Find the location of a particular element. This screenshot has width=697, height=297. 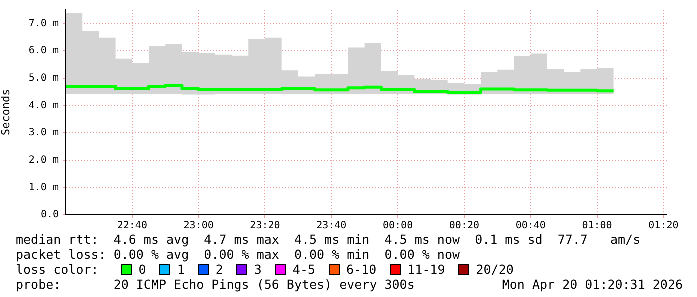

x-tick-label: 23:00 is located at coordinates (199, 226).